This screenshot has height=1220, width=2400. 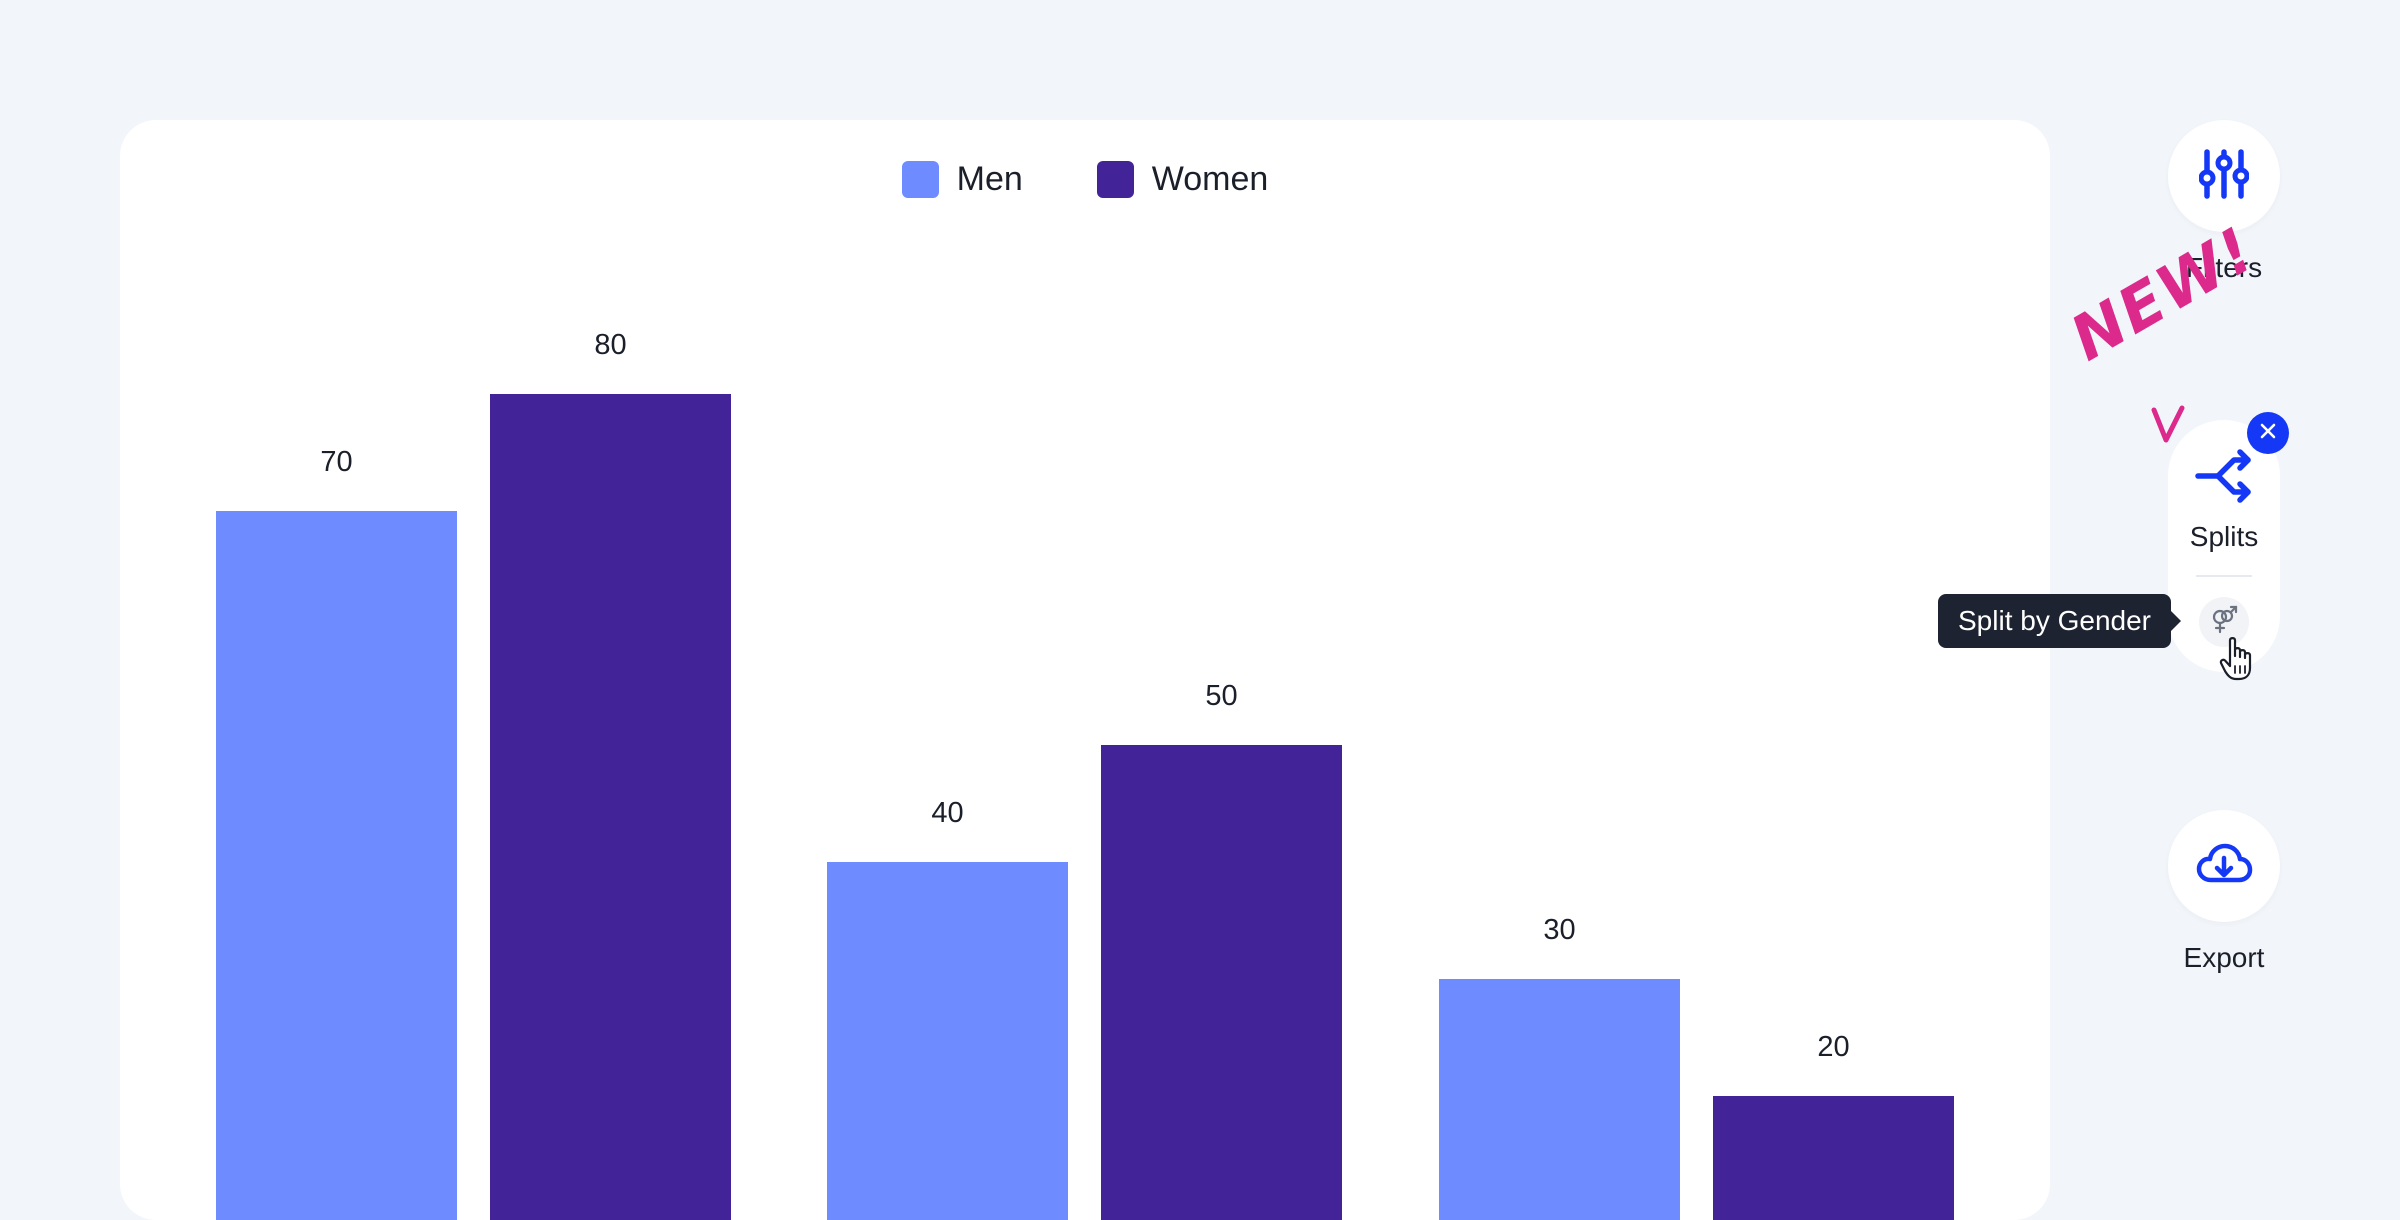 I want to click on legend-label-women: Women, so click(x=1210, y=179).